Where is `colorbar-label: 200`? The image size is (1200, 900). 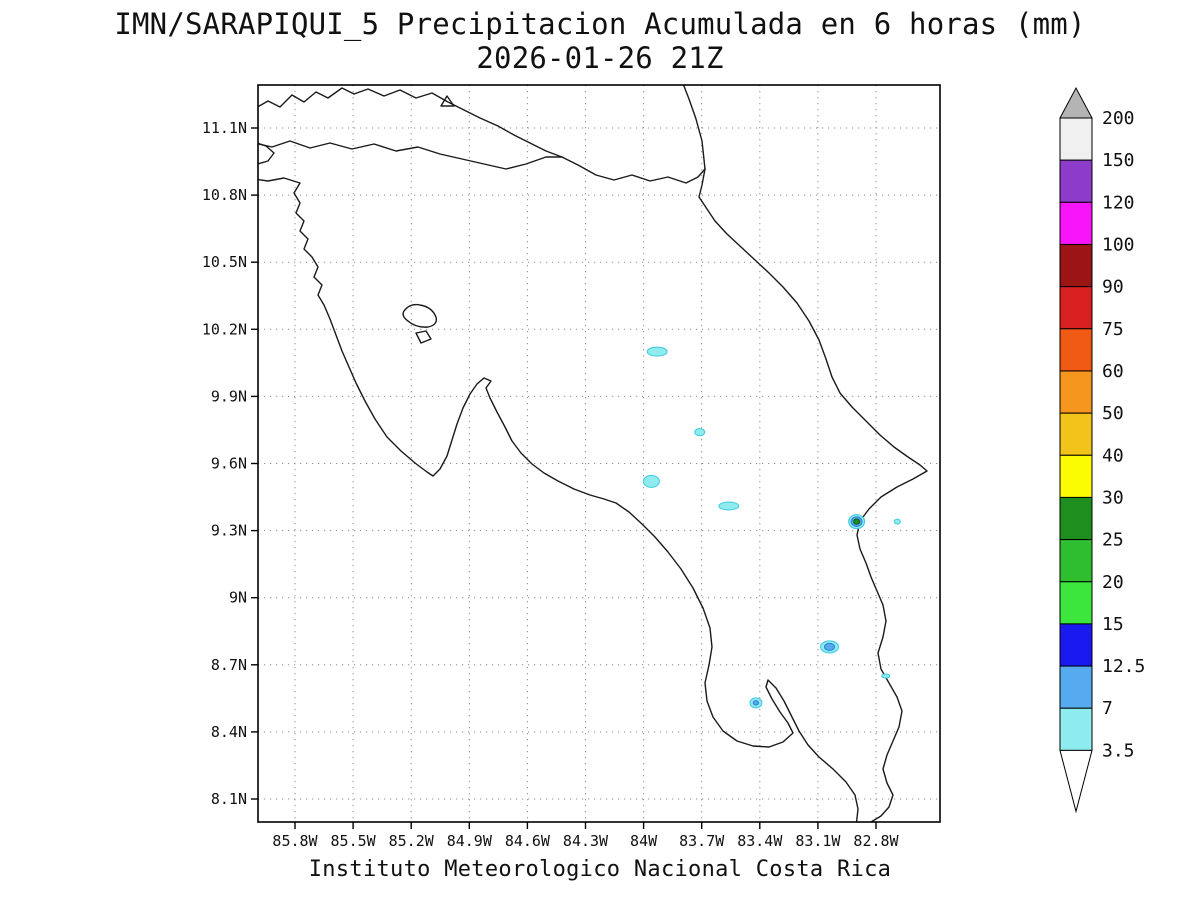
colorbar-label: 200 is located at coordinates (1118, 118).